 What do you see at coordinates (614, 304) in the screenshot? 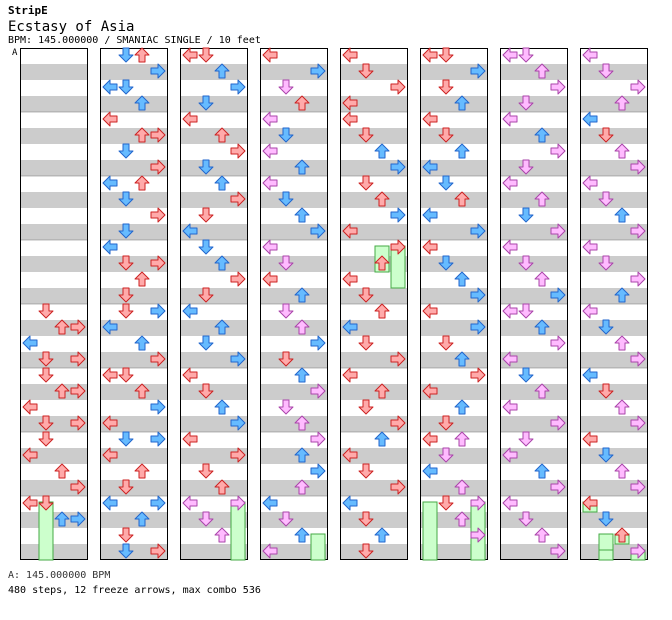
I see `chart-column` at bounding box center [614, 304].